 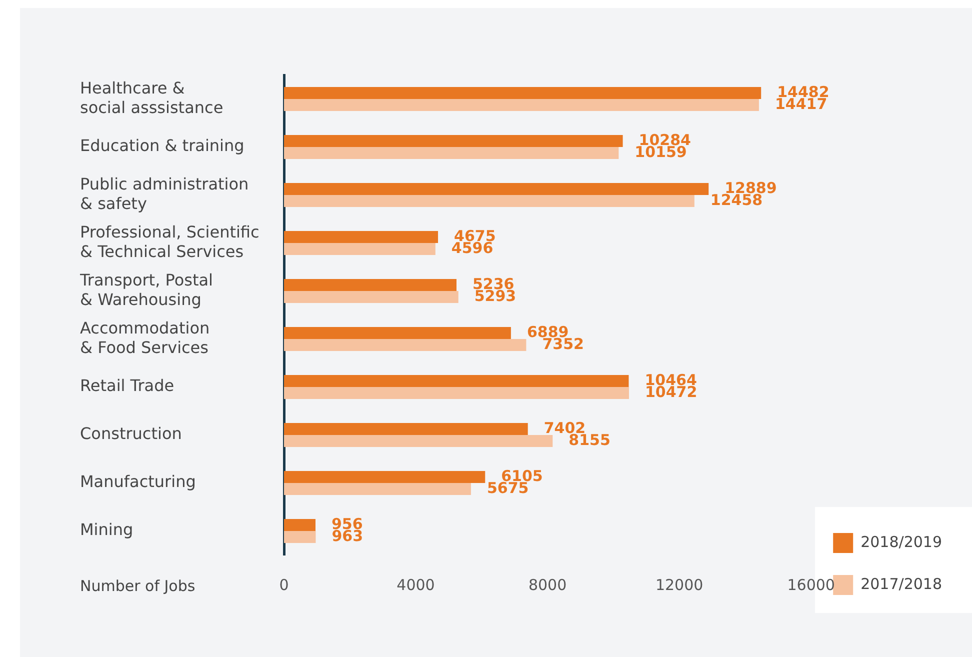 What do you see at coordinates (547, 585) in the screenshot?
I see `x-tick-label: 8000` at bounding box center [547, 585].